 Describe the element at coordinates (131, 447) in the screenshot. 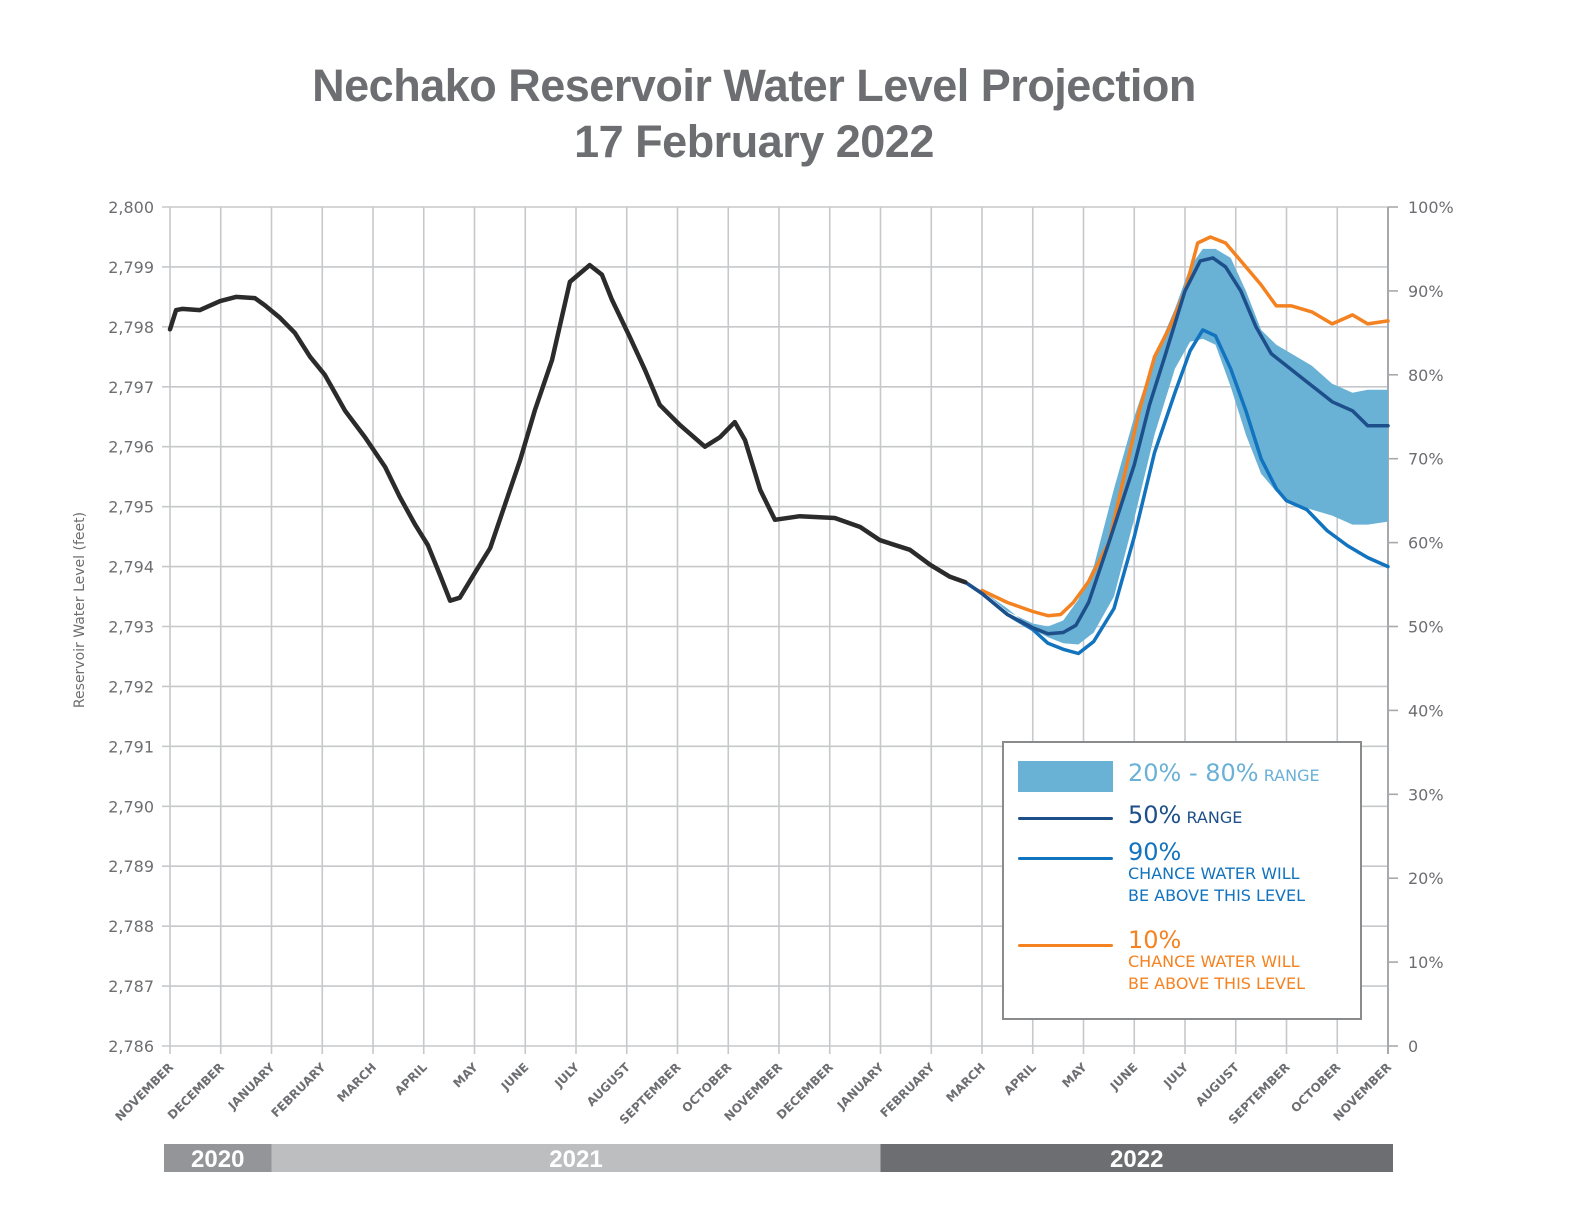

I see `y-tick-label: 2,796` at that location.